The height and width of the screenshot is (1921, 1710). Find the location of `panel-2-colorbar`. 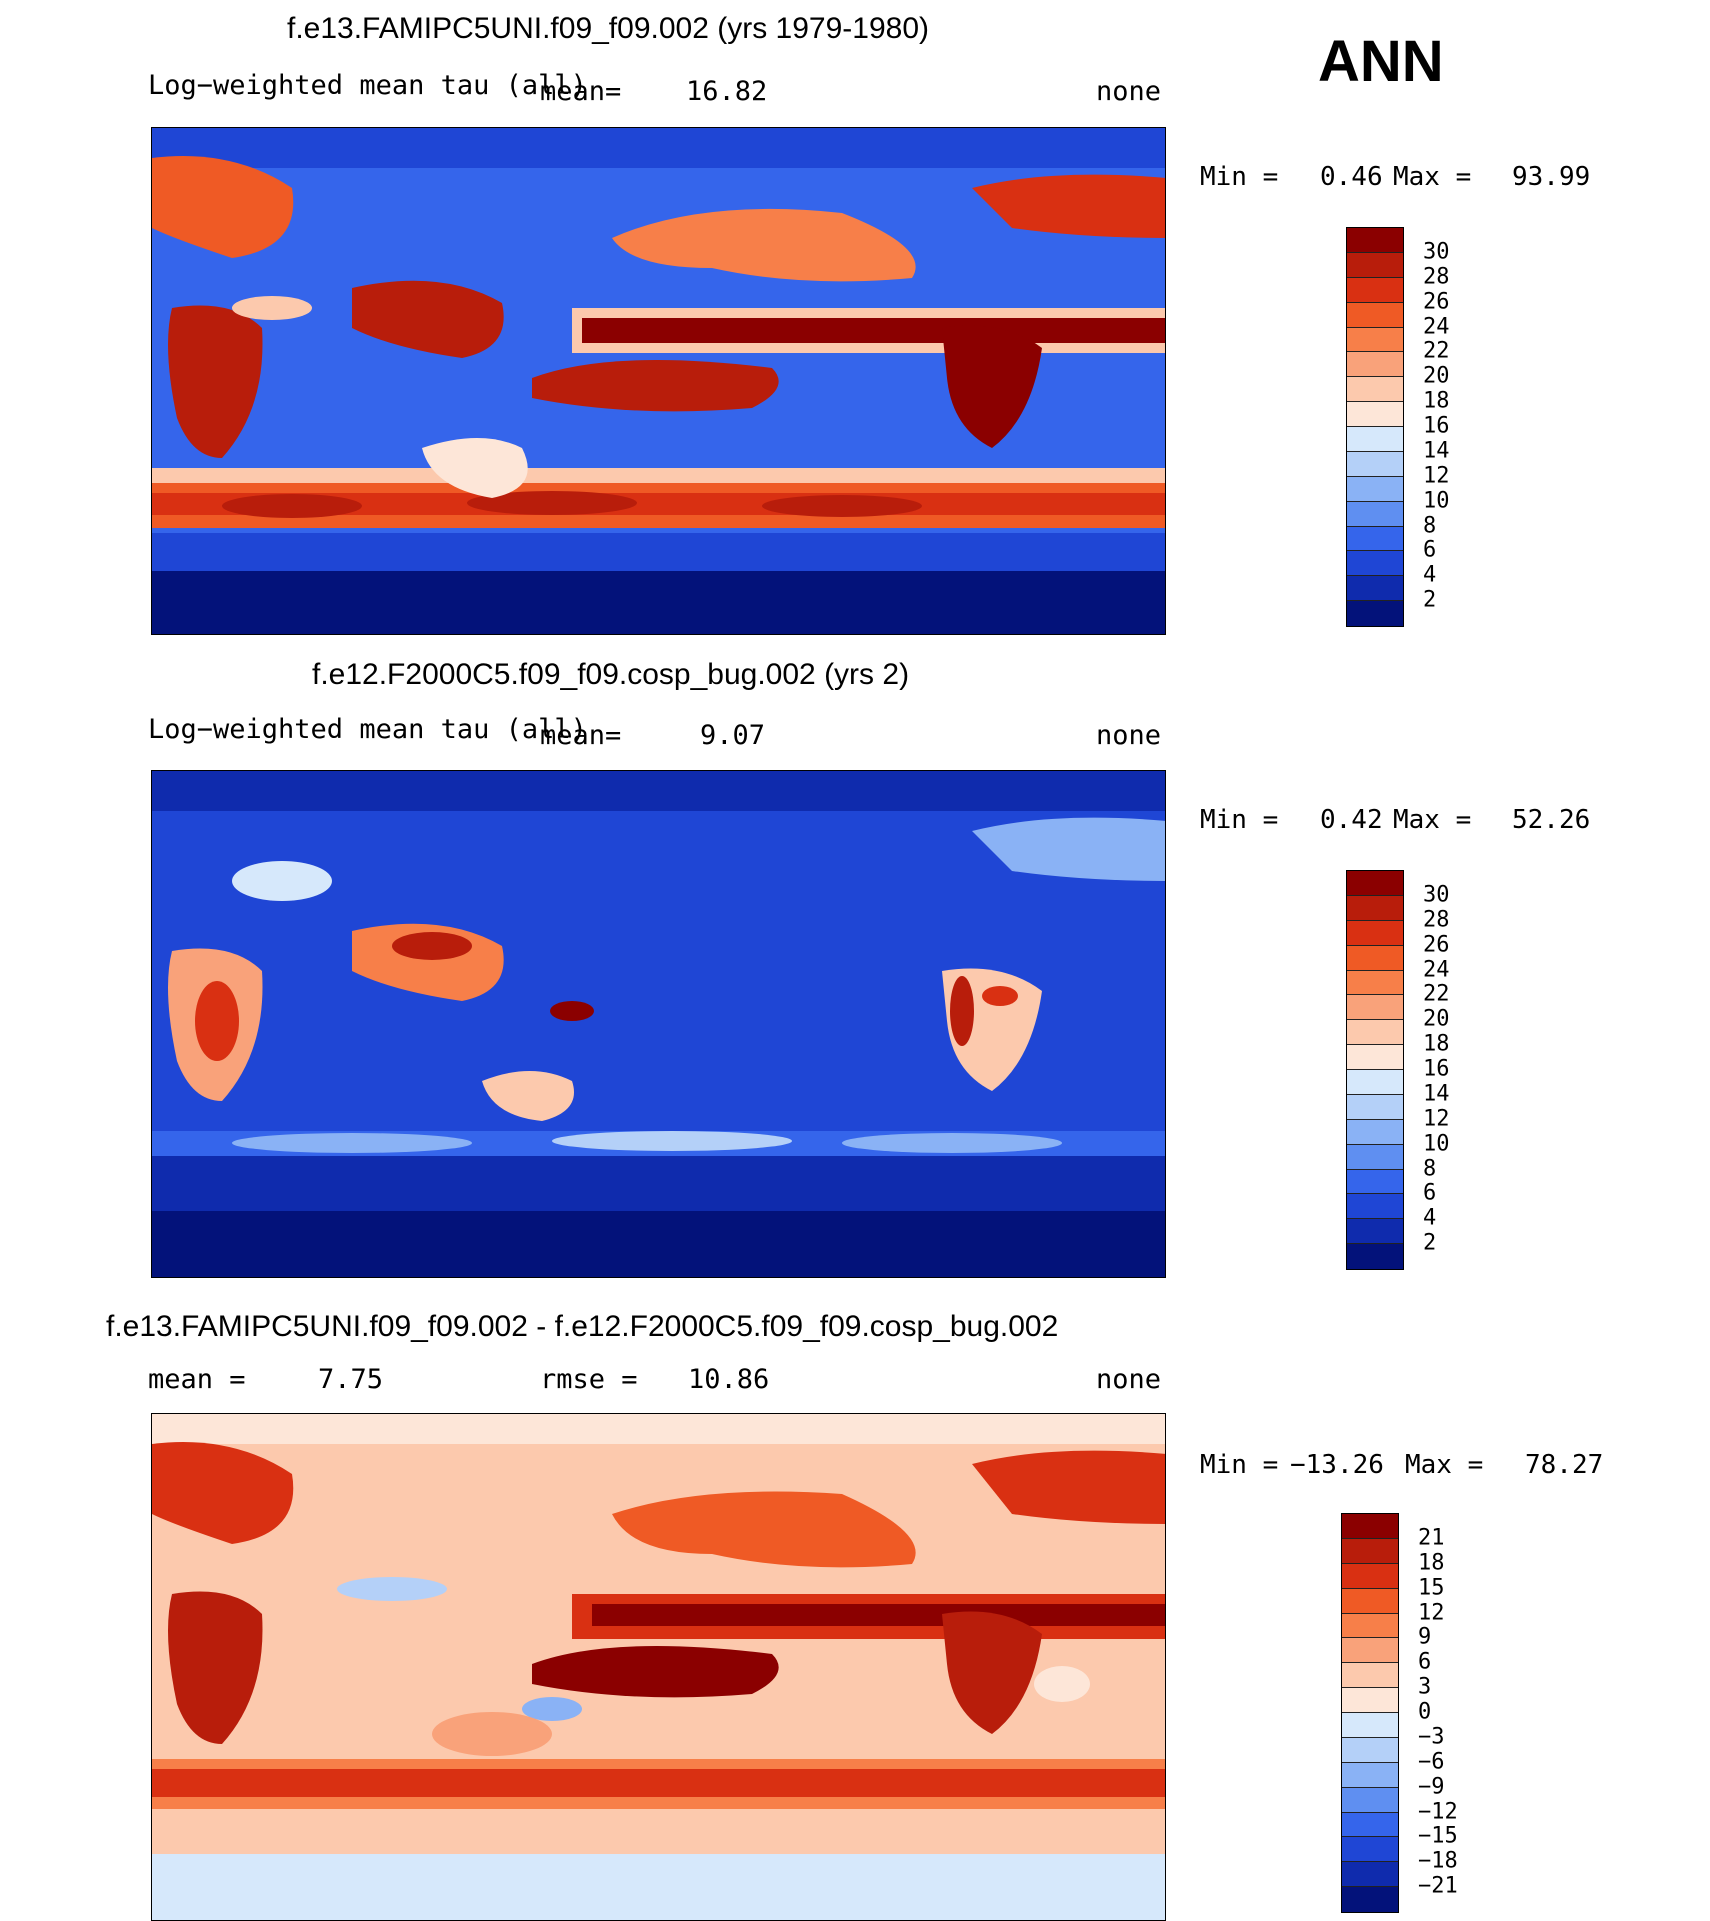

panel-2-colorbar is located at coordinates (1375, 1070).